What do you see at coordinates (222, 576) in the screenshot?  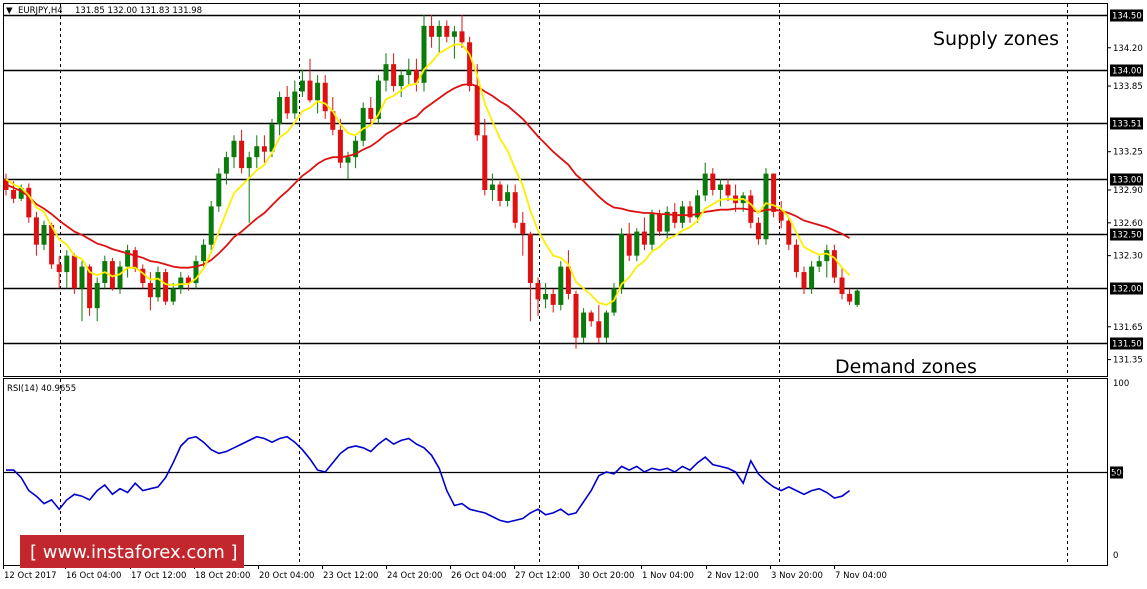 I see `time-tick-label: 18 Oct 20:00` at bounding box center [222, 576].